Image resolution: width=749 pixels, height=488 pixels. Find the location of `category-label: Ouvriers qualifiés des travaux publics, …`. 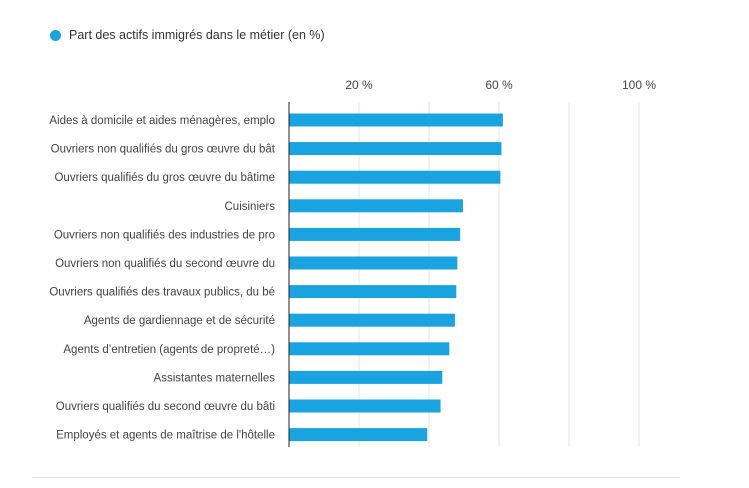

category-label: Ouvriers qualifiés des travaux publics, … is located at coordinates (162, 293).